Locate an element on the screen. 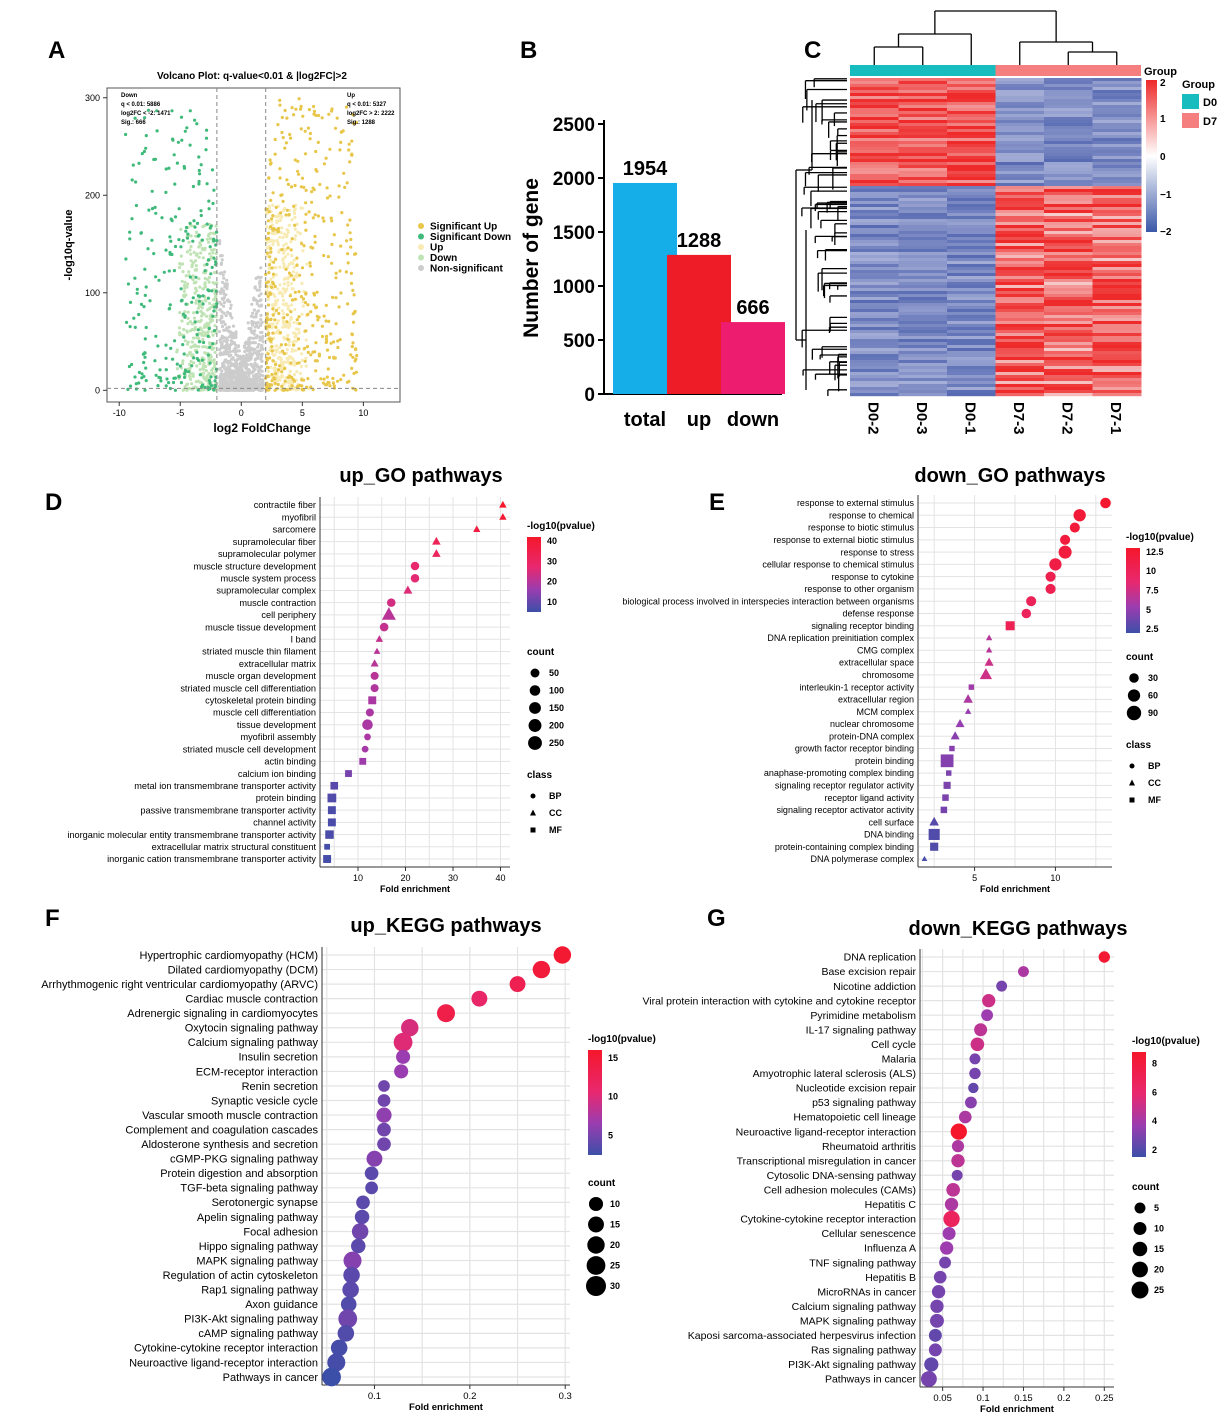 This screenshot has width=1226, height=1428. color-legend-tick: 20 is located at coordinates (552, 582).